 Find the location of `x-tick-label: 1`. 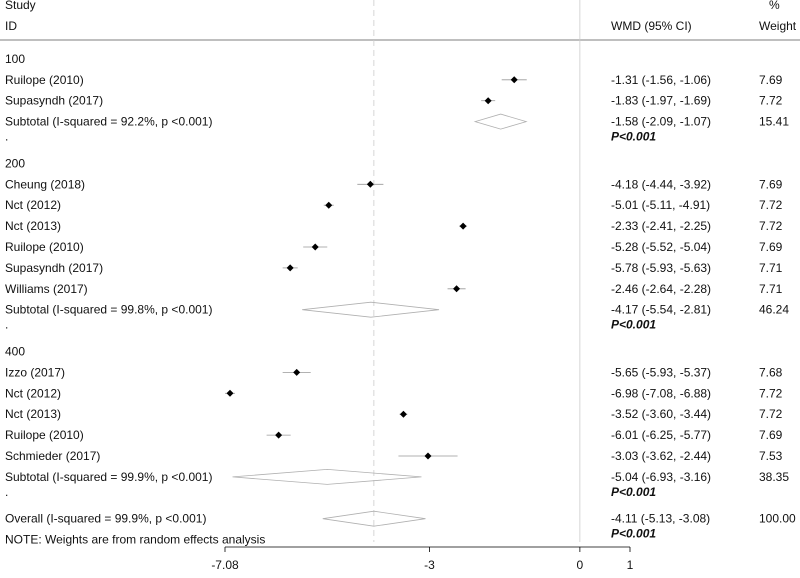

x-tick-label: 1 is located at coordinates (630, 565).